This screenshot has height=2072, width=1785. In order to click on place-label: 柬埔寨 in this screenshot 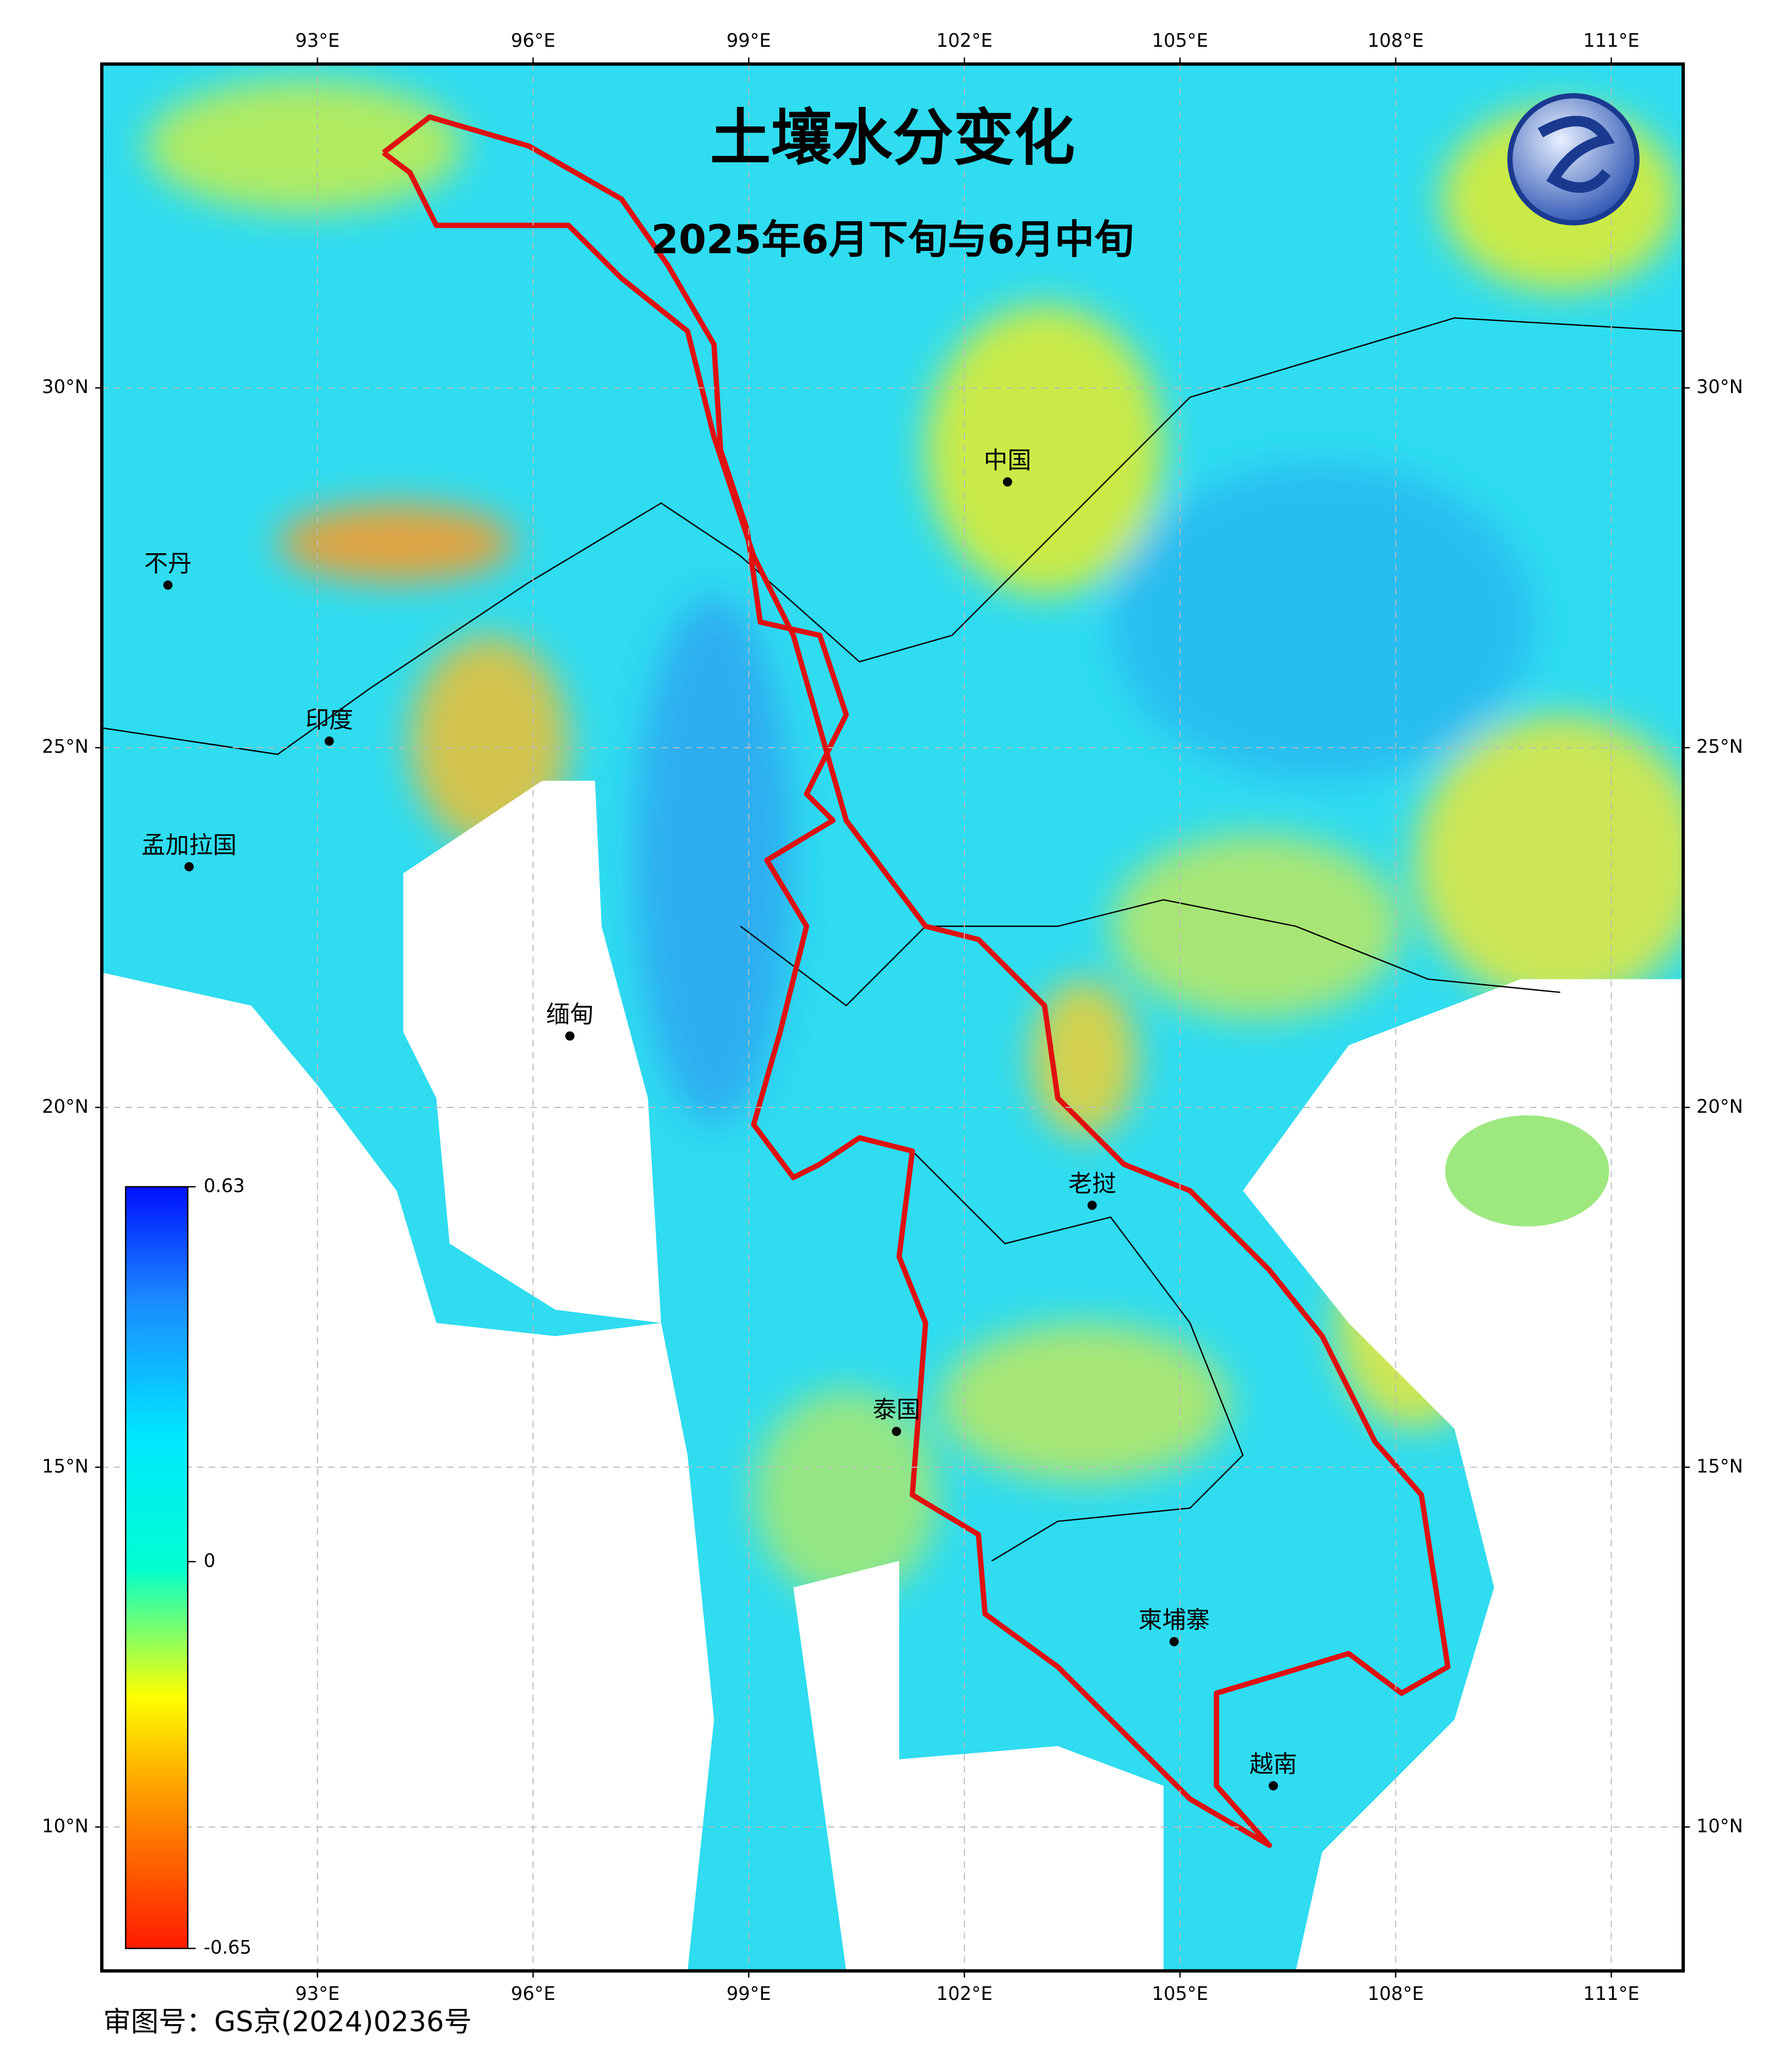, I will do `click(1174, 1620)`.